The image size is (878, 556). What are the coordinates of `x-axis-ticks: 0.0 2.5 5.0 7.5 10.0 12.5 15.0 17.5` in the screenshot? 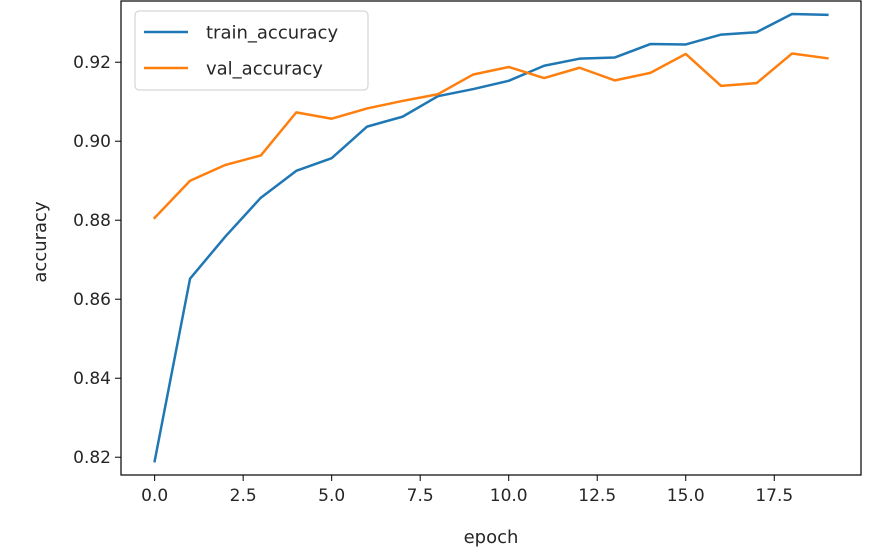 It's located at (467, 490).